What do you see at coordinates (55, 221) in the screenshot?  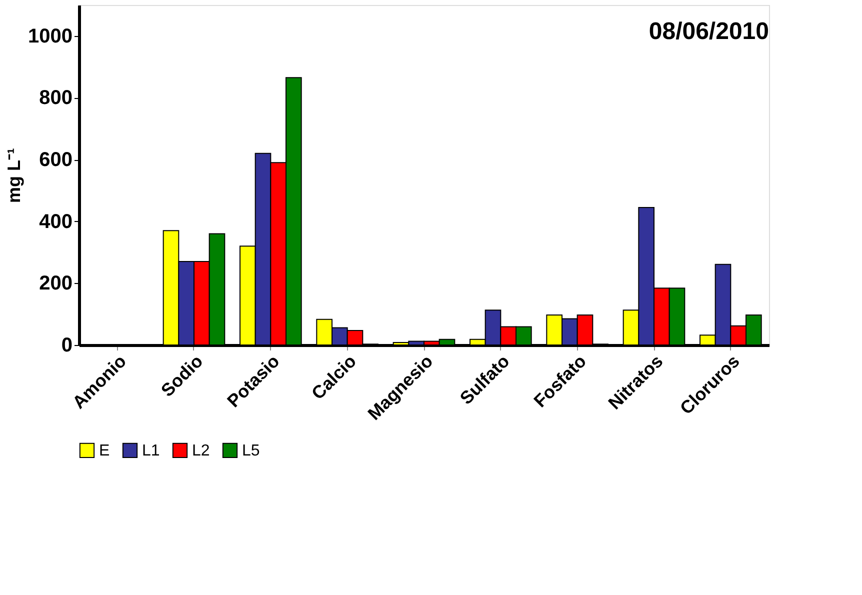 I see `y-tick-label: 400` at bounding box center [55, 221].